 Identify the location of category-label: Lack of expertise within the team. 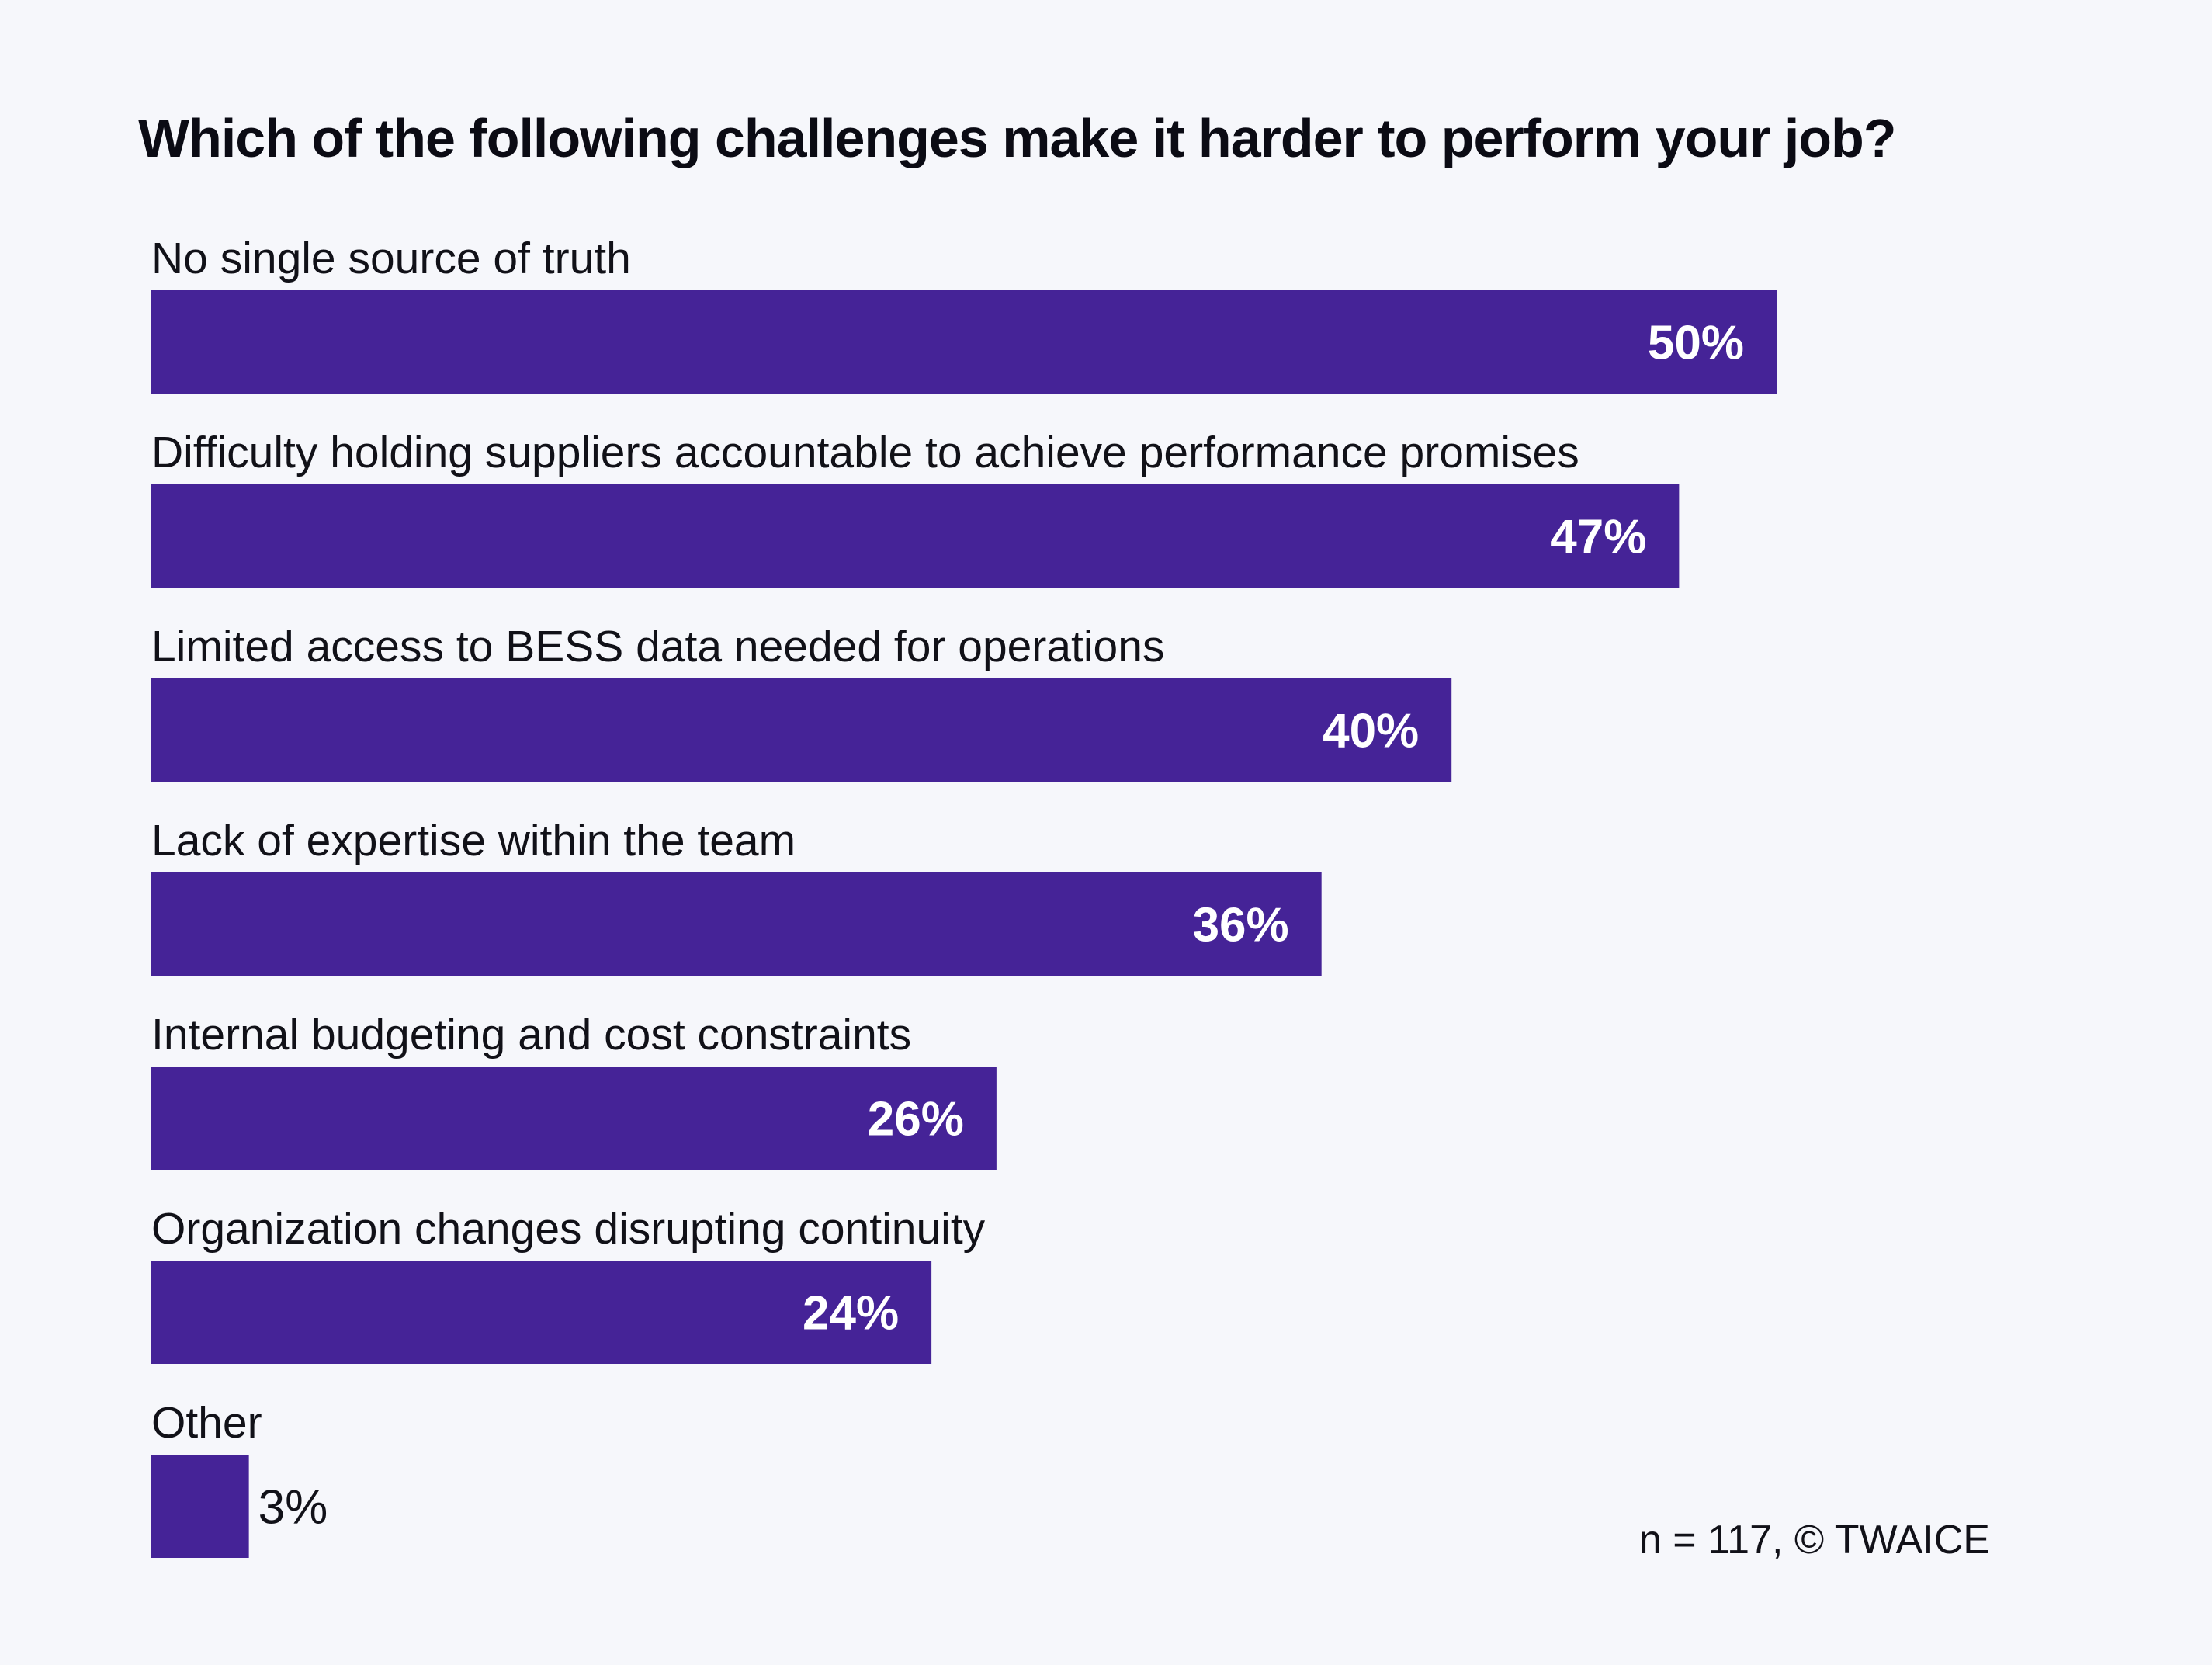
(473, 840).